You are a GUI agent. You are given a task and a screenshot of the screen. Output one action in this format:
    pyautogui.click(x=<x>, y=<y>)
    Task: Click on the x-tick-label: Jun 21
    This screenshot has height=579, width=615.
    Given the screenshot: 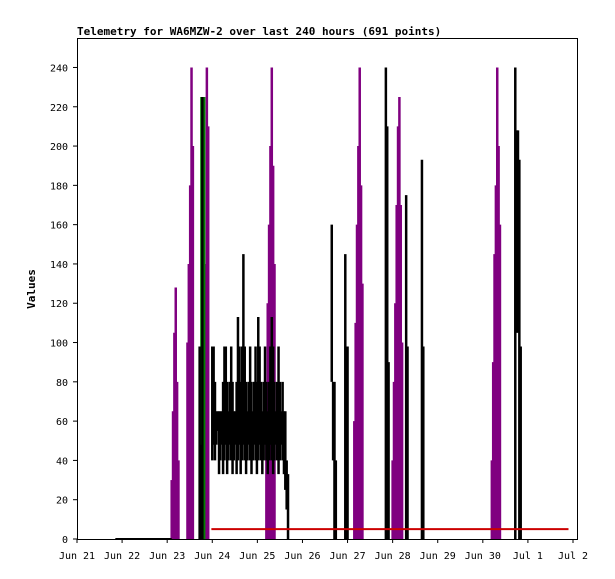 What is the action you would take?
    pyautogui.click(x=77, y=556)
    